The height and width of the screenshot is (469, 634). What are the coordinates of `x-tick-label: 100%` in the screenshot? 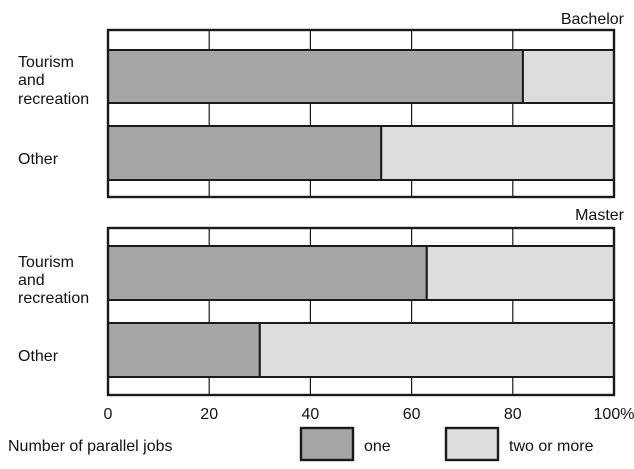 It's located at (614, 414).